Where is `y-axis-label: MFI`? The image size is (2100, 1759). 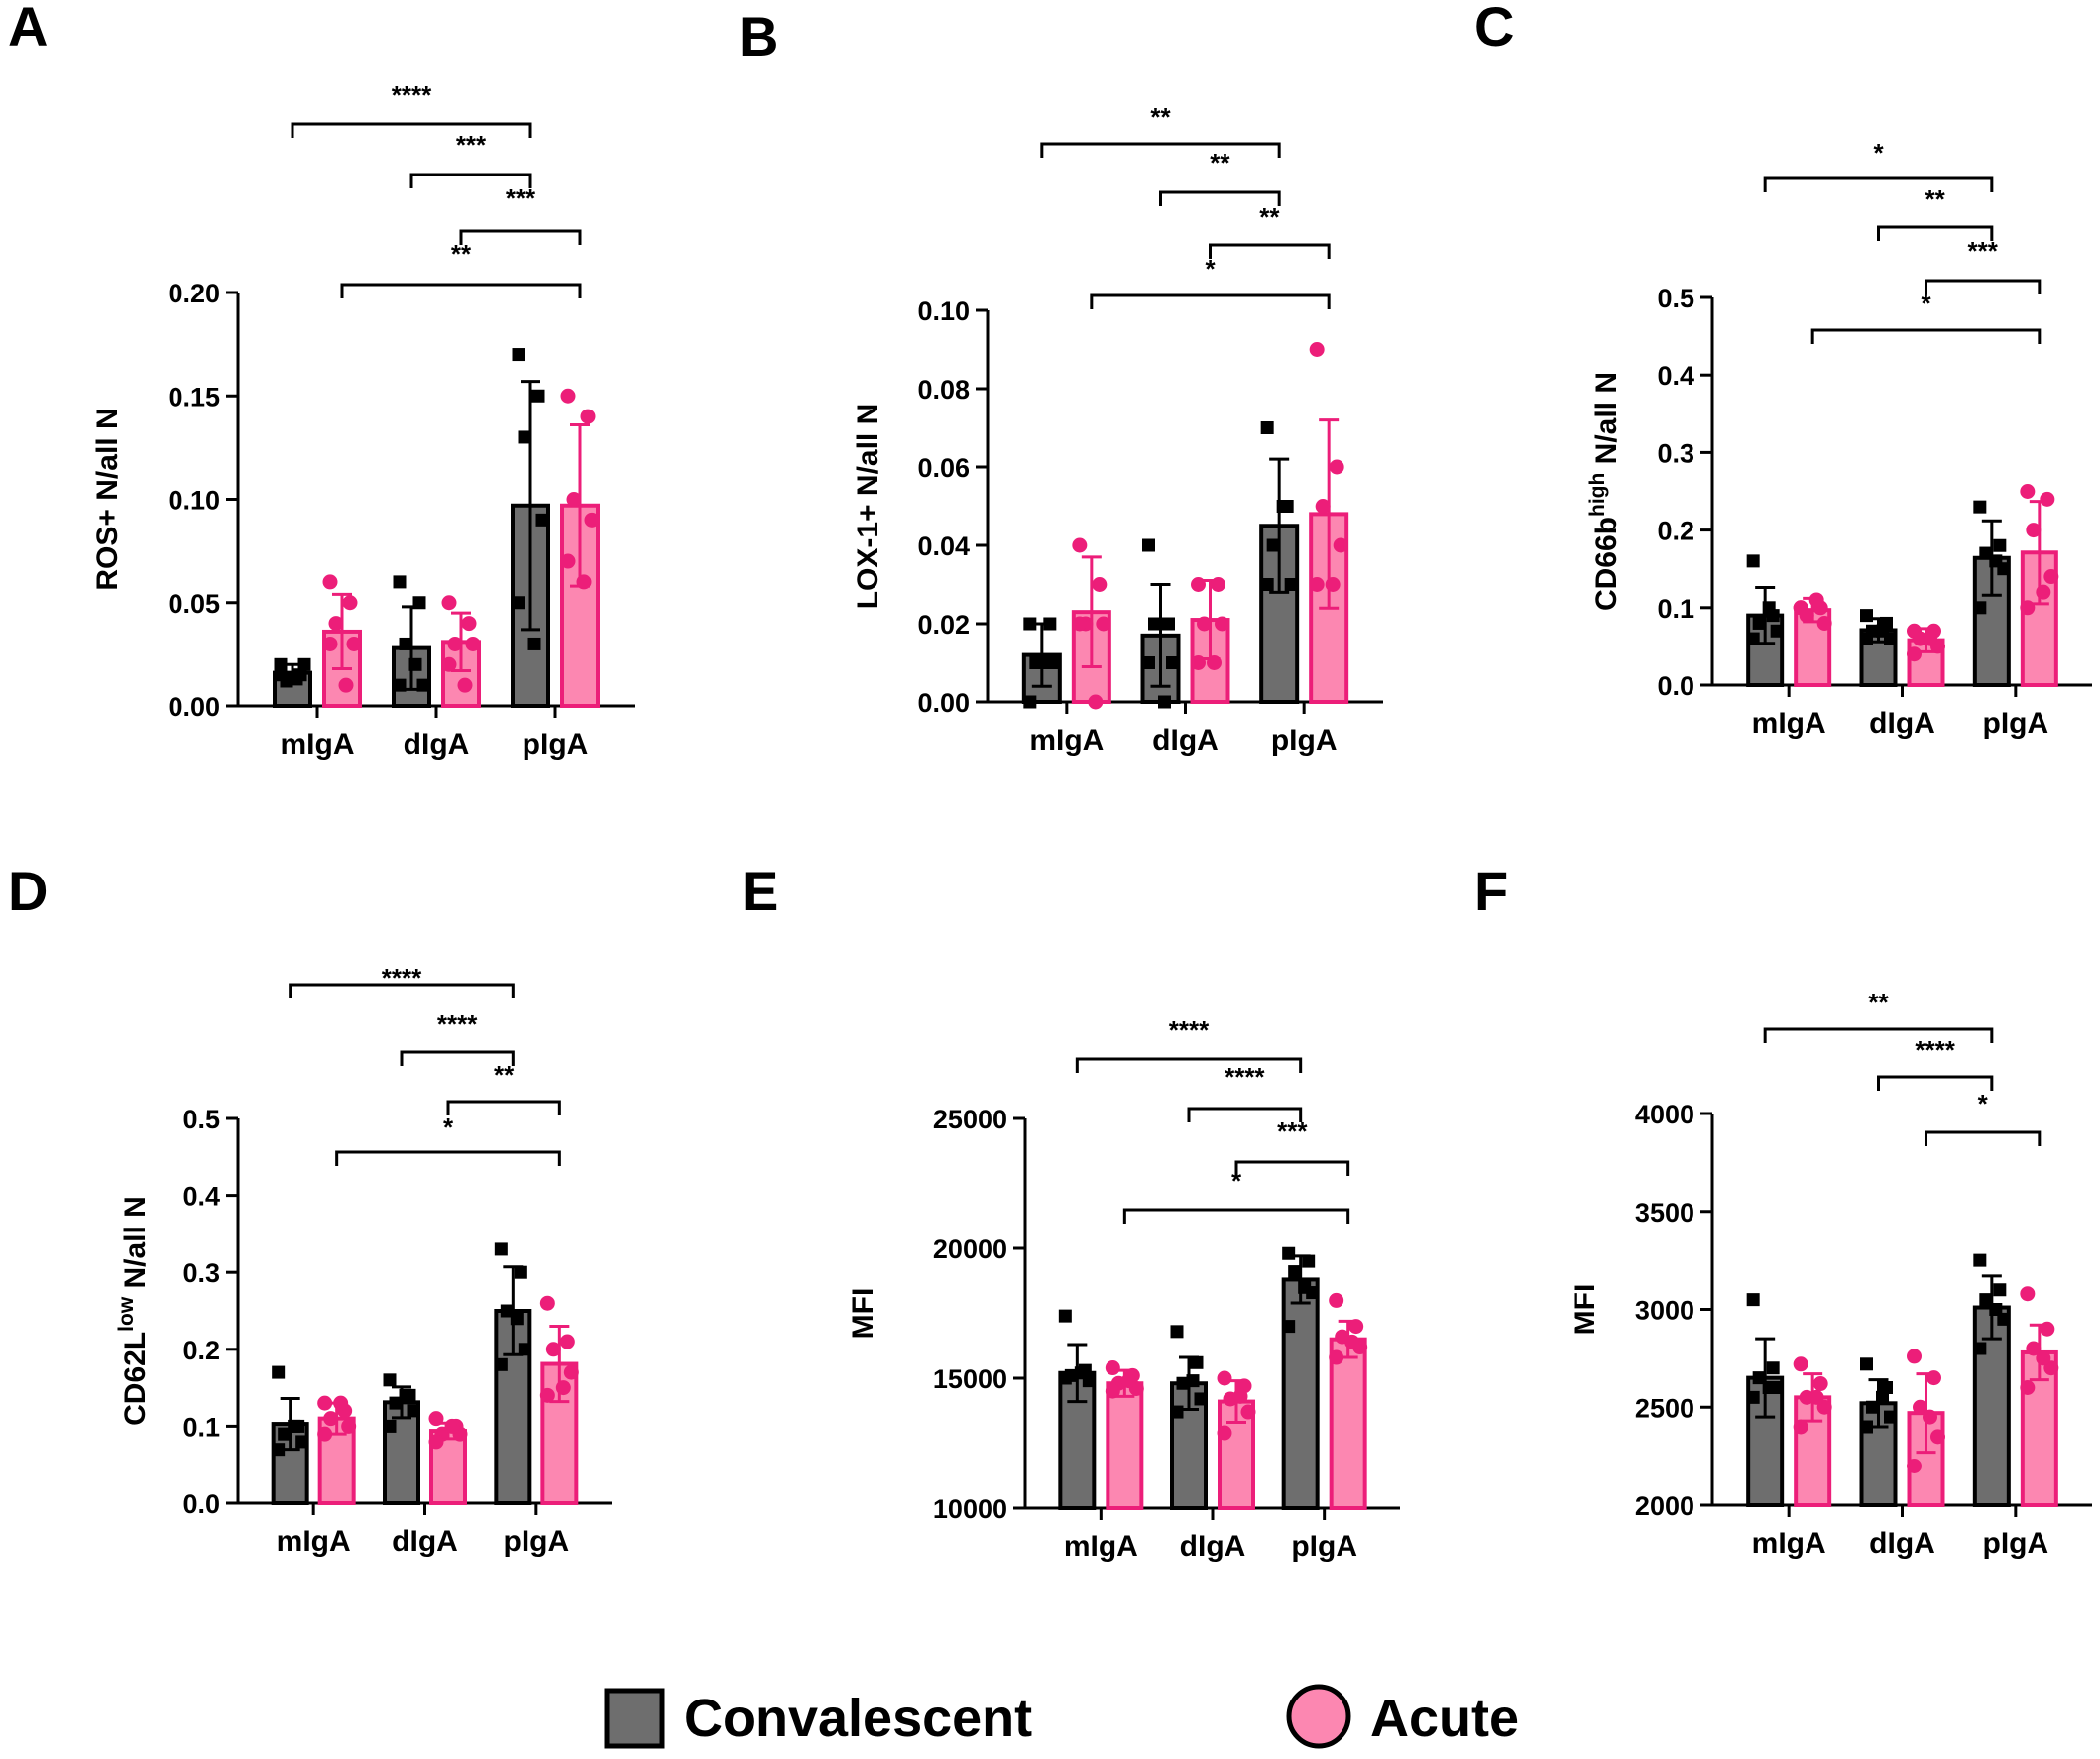 y-axis-label: MFI is located at coordinates (1585, 1310).